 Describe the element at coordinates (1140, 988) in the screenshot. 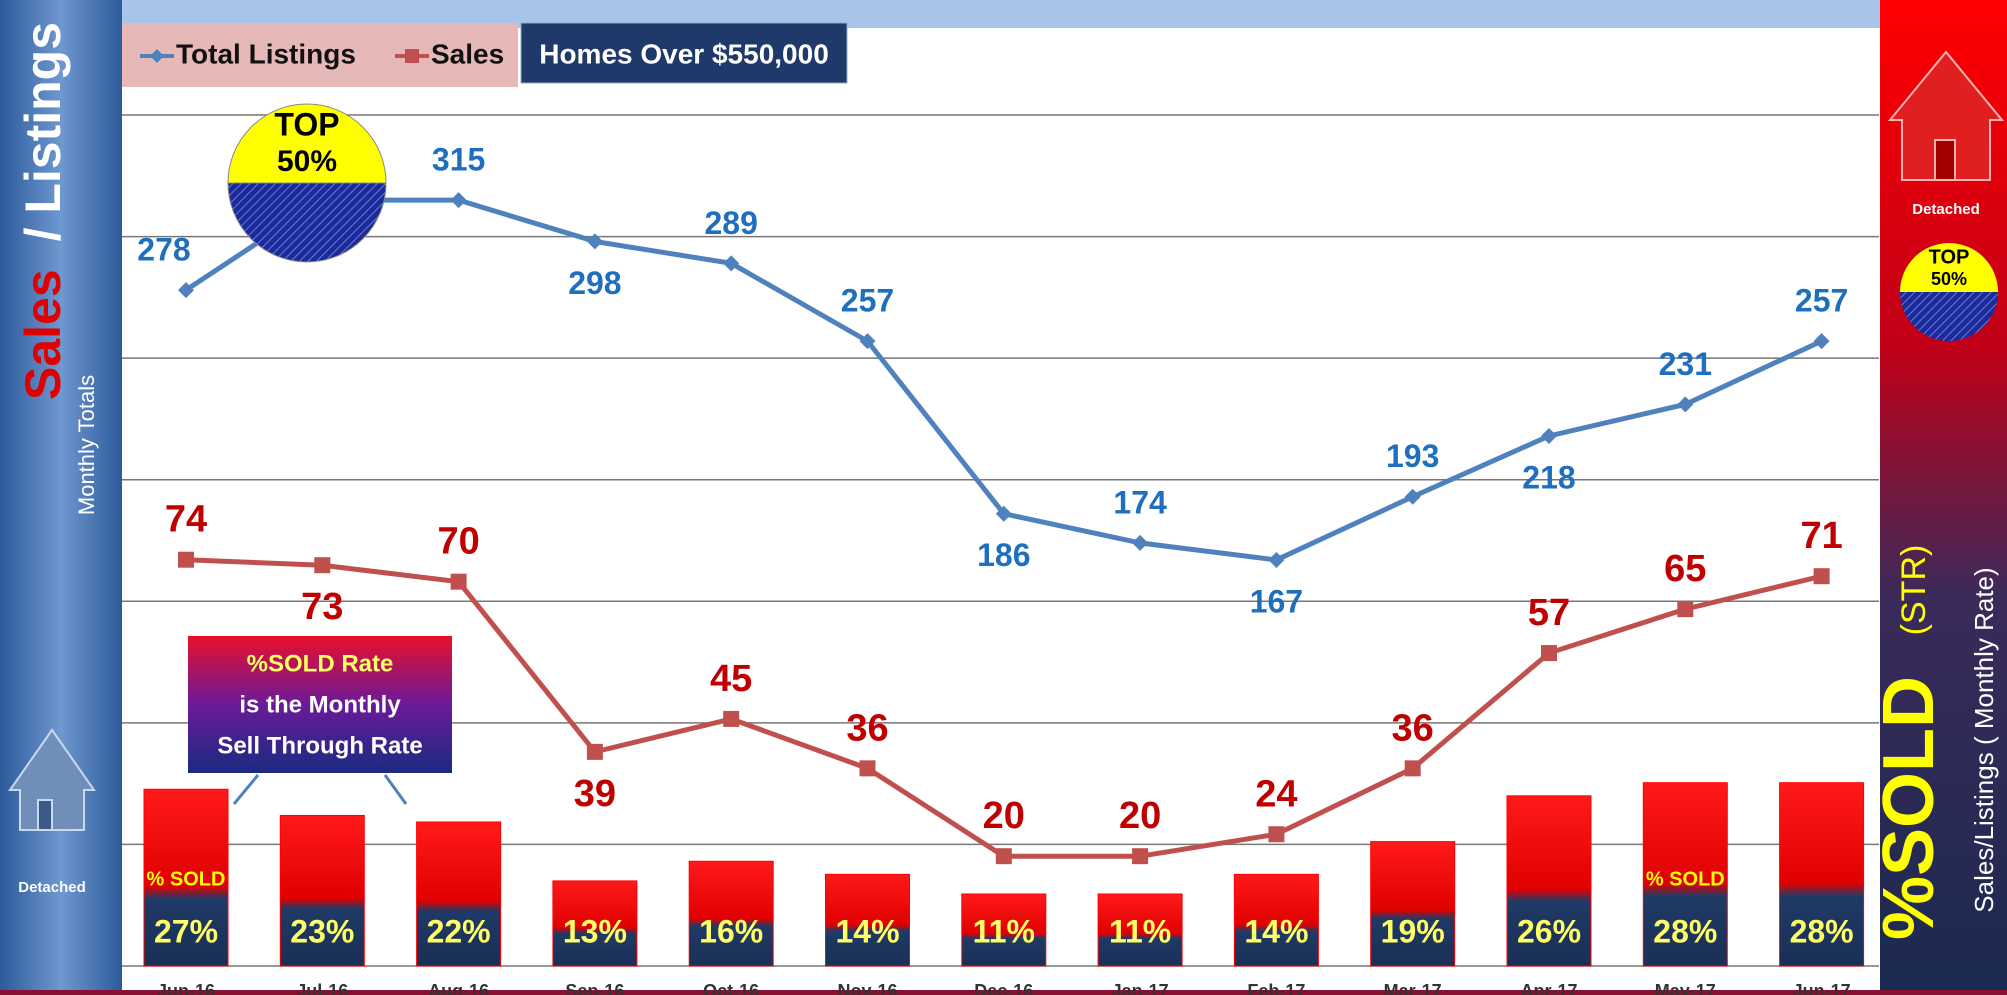

I see `x-tick-label: Jan-17` at that location.